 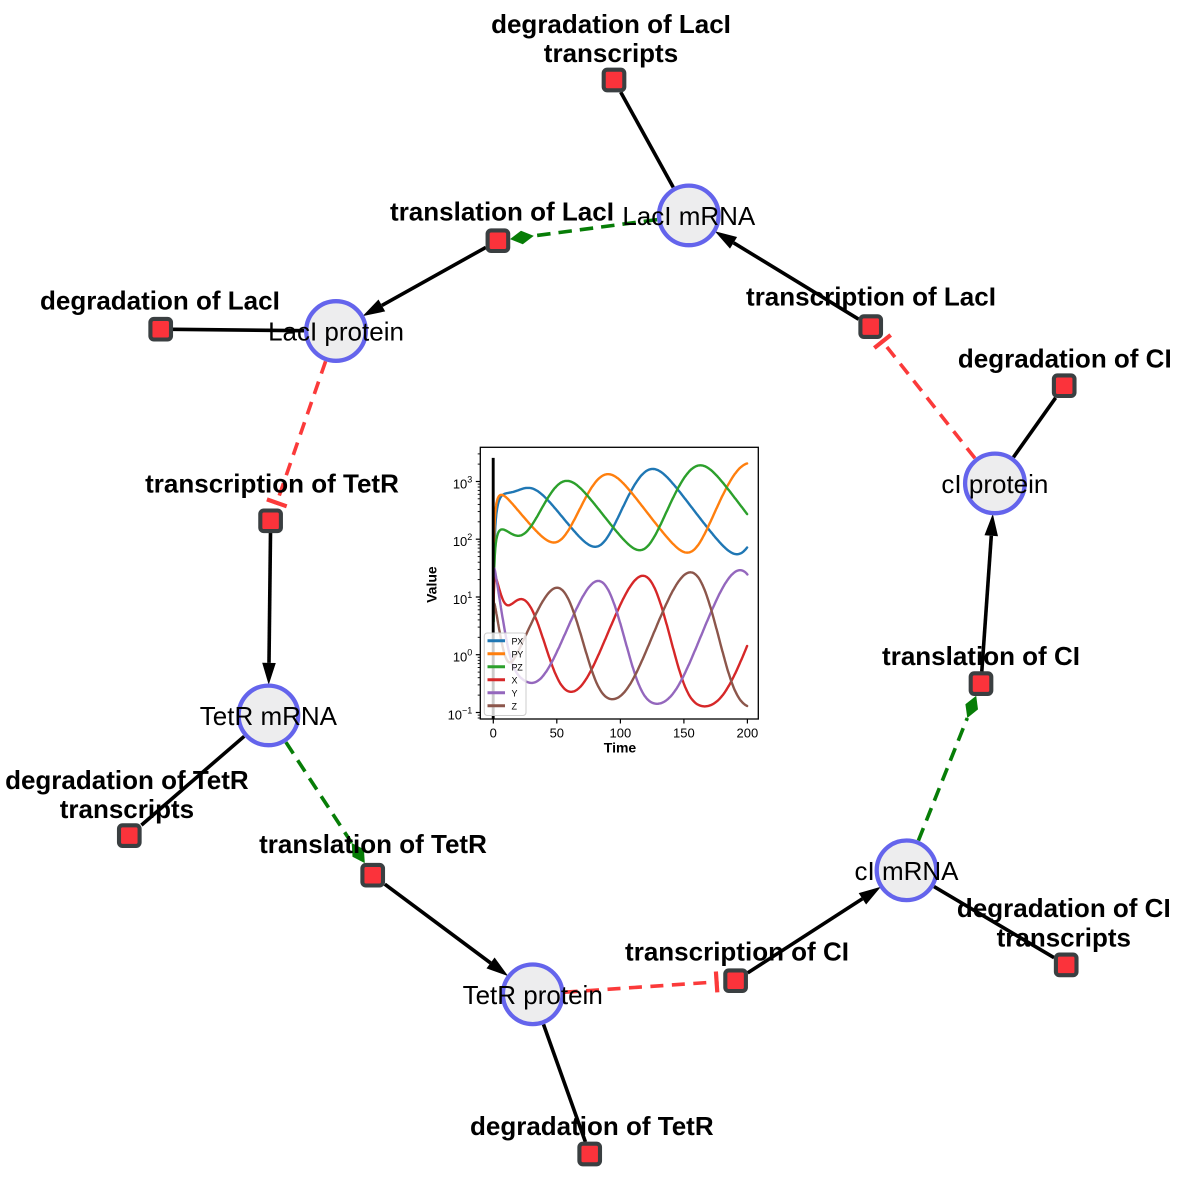 I want to click on svg-text: LacI mRNA, so click(x=689, y=216).